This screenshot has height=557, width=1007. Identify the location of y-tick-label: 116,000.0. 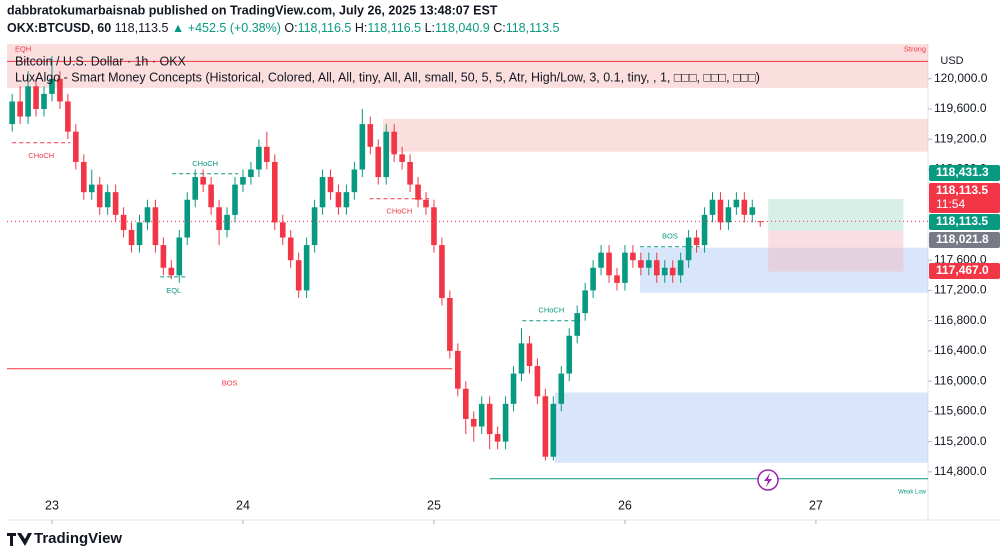
(960, 380).